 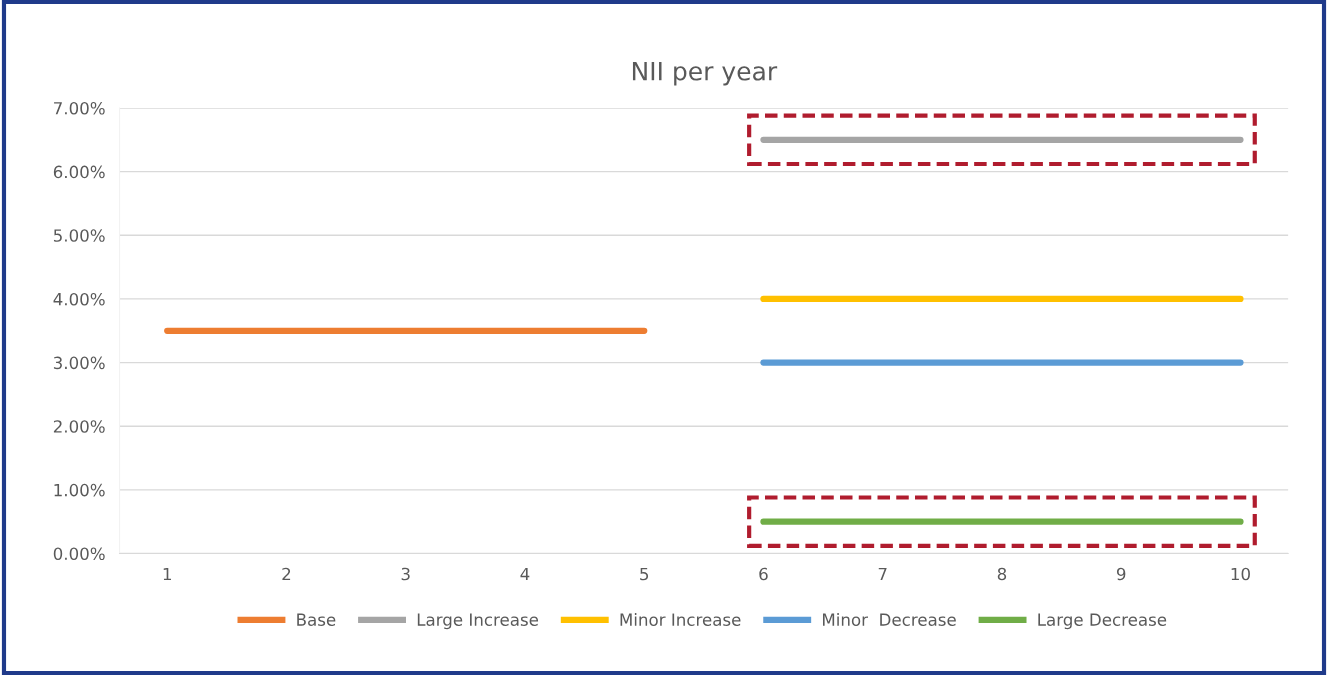 What do you see at coordinates (1240, 574) in the screenshot?
I see `x-tick-label: 10` at bounding box center [1240, 574].